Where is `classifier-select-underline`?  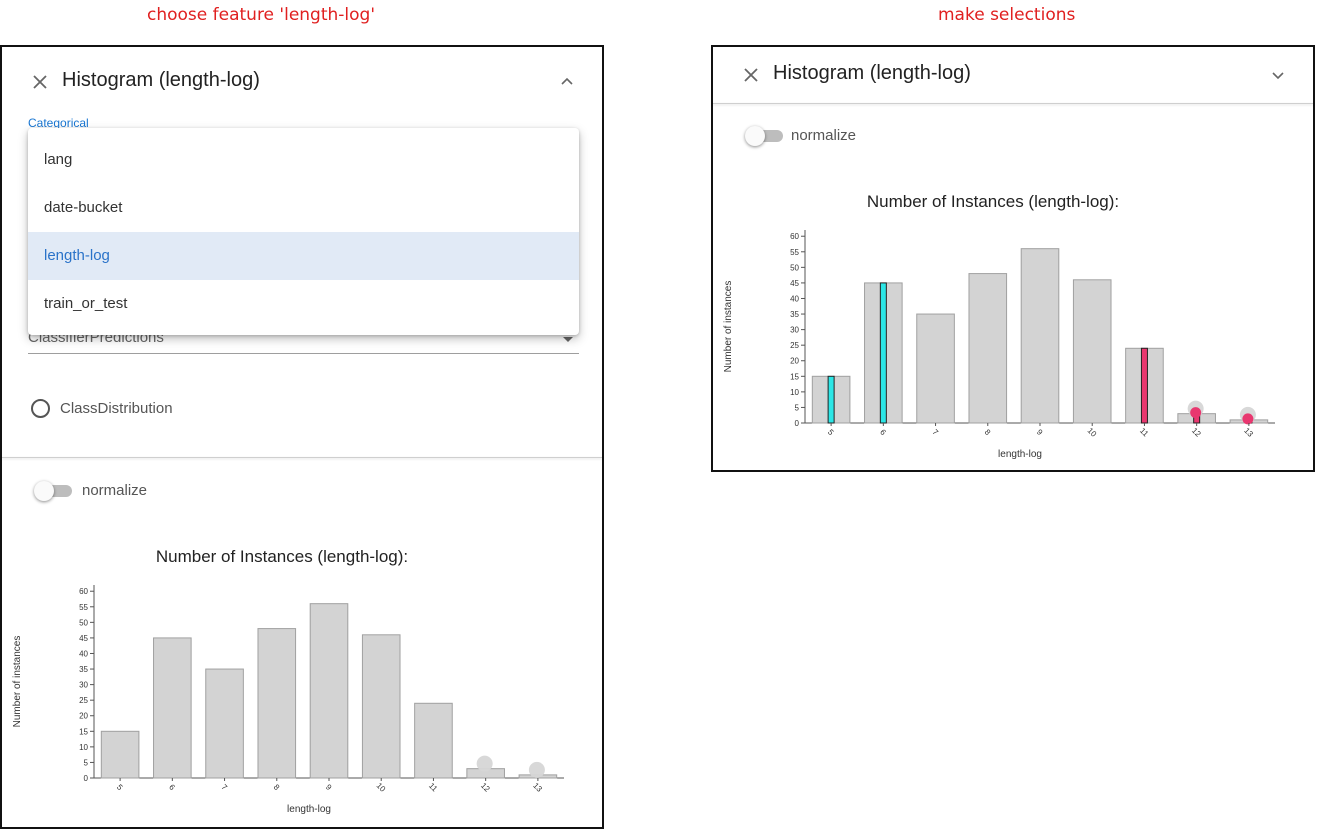 classifier-select-underline is located at coordinates (303, 353).